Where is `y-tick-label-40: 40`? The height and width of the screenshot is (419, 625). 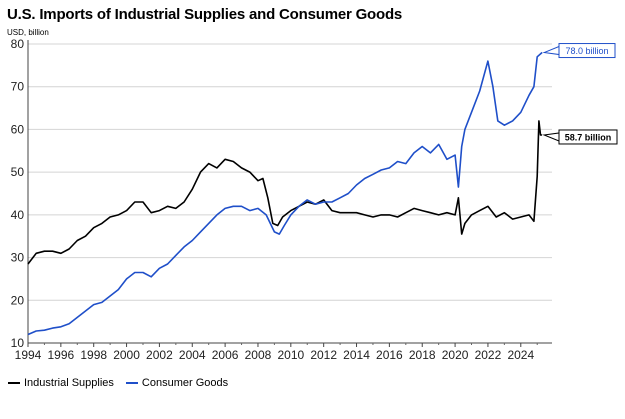
y-tick-label-40: 40 is located at coordinates (18, 215).